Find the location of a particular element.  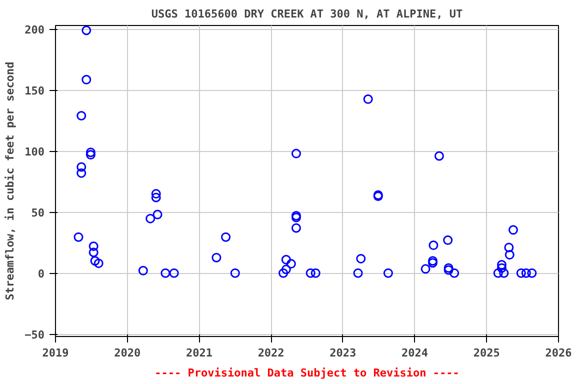

x-tick-label: 2019 is located at coordinates (55, 353).